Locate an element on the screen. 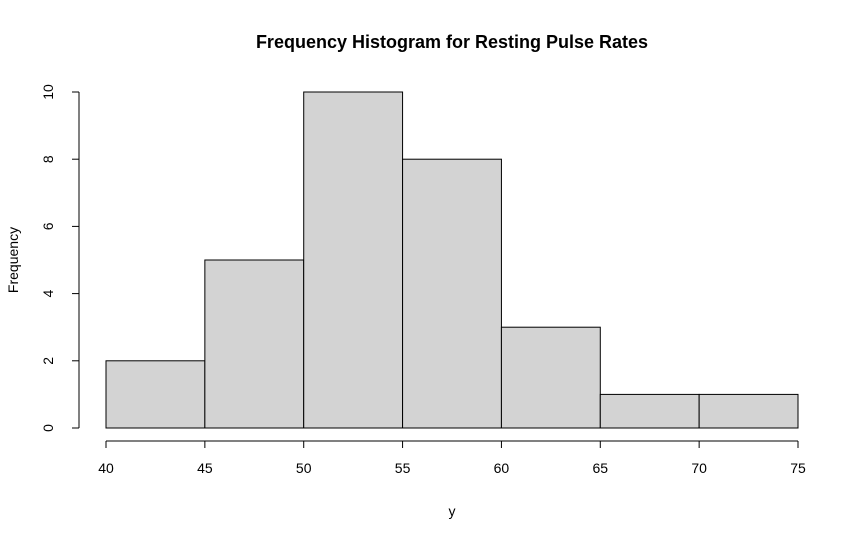 The width and height of the screenshot is (866, 540). x-tick-label: 40 is located at coordinates (106, 468).